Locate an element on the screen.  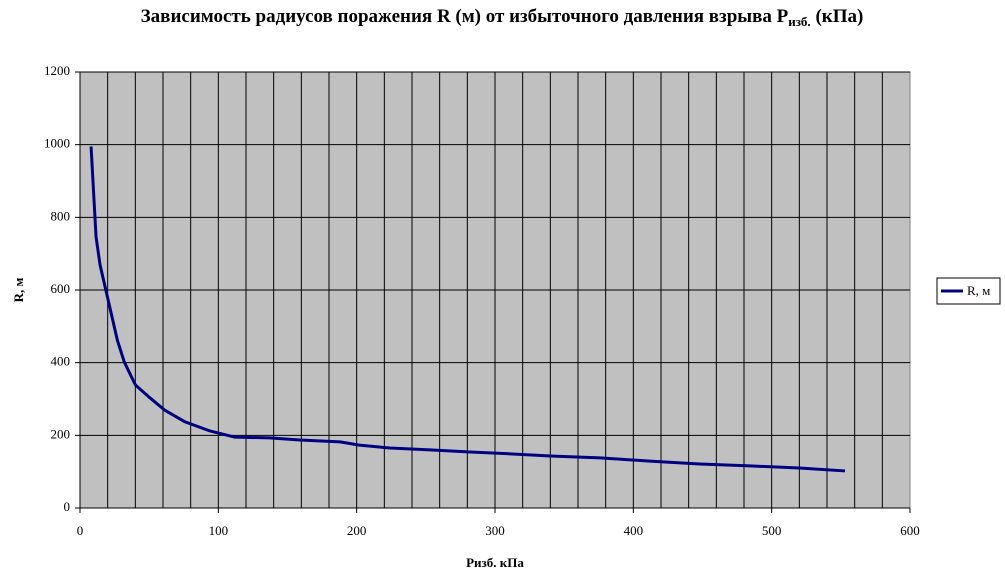
x-tick-label: 100 is located at coordinates (219, 530).